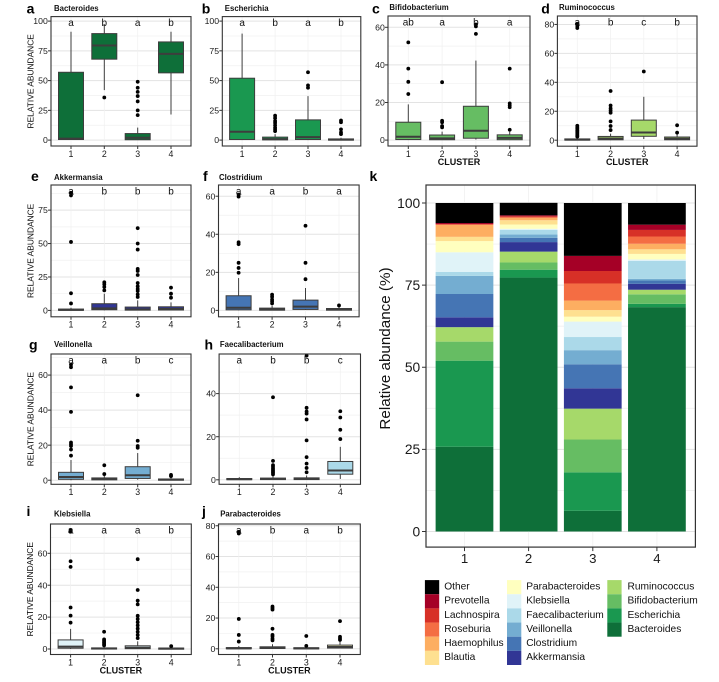 This screenshot has height=682, width=719. What do you see at coordinates (203, 511) in the screenshot?
I see `svg-text: j` at bounding box center [203, 511].